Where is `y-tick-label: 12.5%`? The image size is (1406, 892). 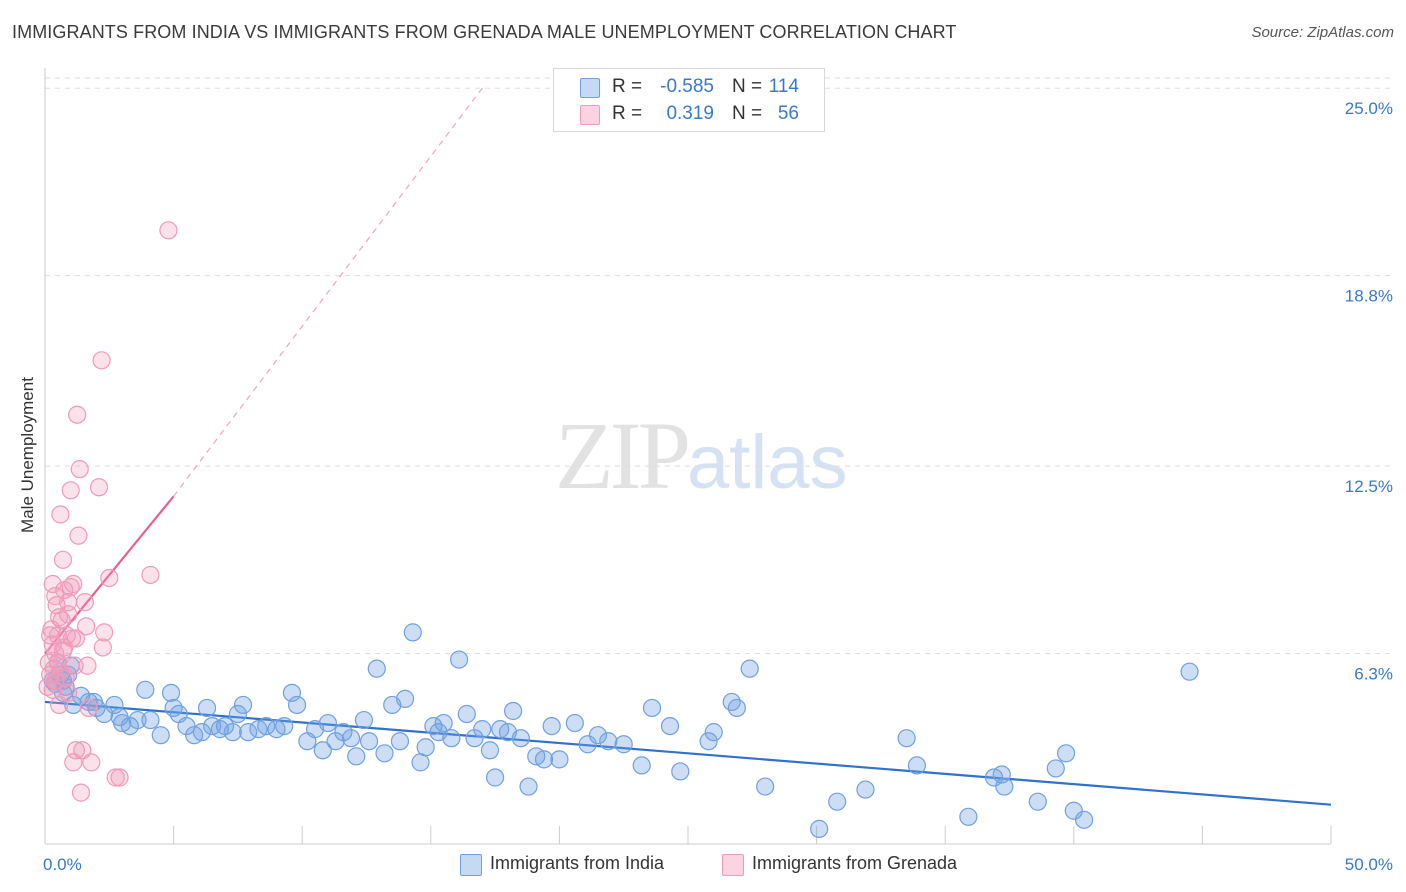 y-tick-label: 12.5% is located at coordinates (1369, 486).